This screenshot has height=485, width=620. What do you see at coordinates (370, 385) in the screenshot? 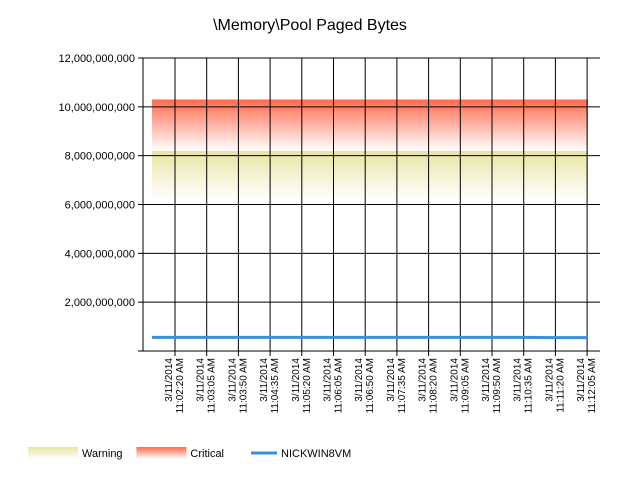
I see `x-tick-label-time: 11:06:50 AM` at bounding box center [370, 385].